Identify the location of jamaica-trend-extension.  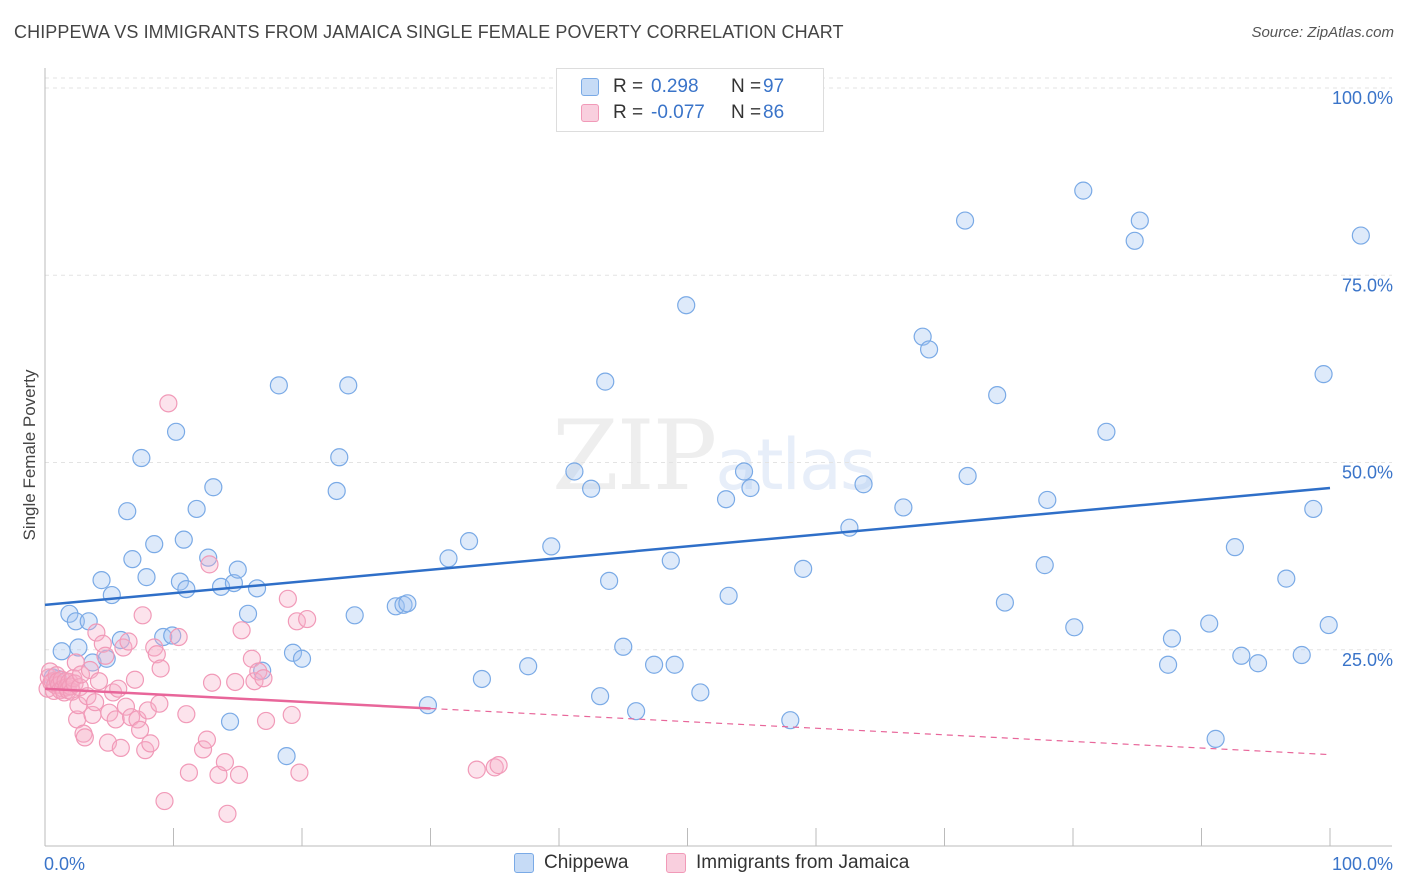
(880, 731).